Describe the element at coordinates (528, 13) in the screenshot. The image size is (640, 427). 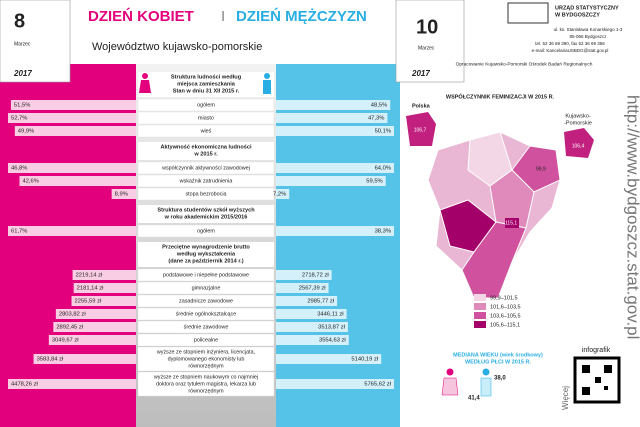
I see `logo` at that location.